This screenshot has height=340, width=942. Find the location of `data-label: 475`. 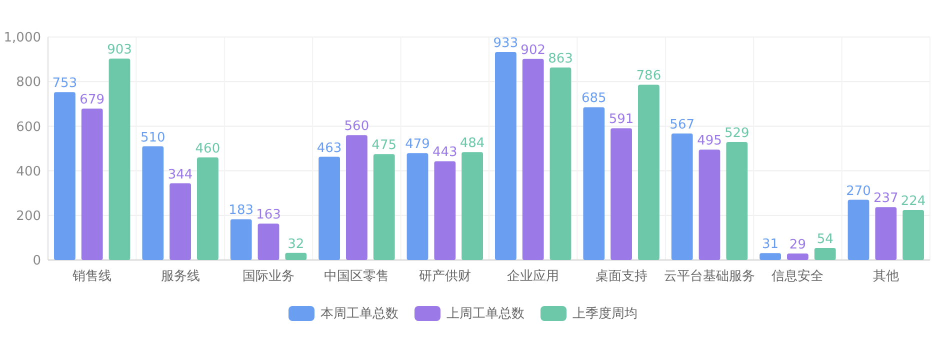

data-label: 475 is located at coordinates (384, 146).